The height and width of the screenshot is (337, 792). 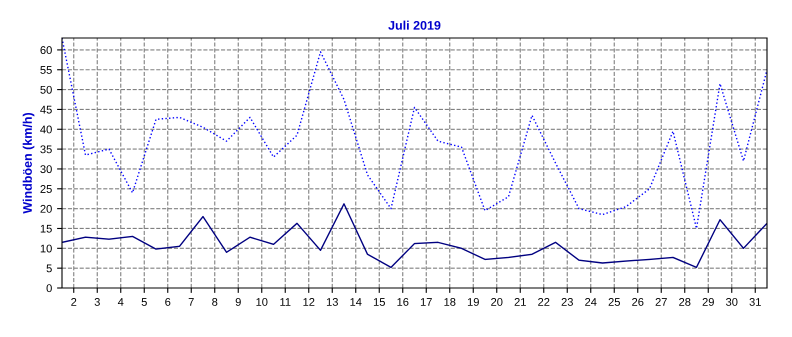 What do you see at coordinates (591, 302) in the screenshot?
I see `x-tick-label: 24` at bounding box center [591, 302].